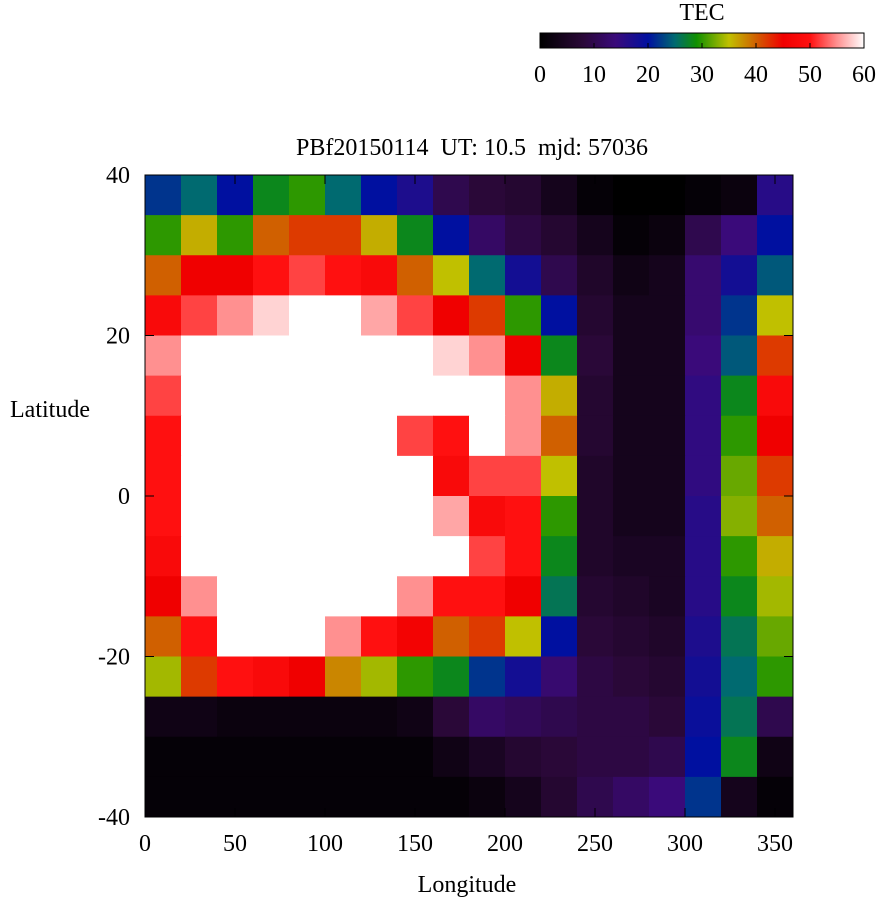 This screenshot has width=878, height=905. What do you see at coordinates (235, 844) in the screenshot?
I see `x-tick-label: 50` at bounding box center [235, 844].